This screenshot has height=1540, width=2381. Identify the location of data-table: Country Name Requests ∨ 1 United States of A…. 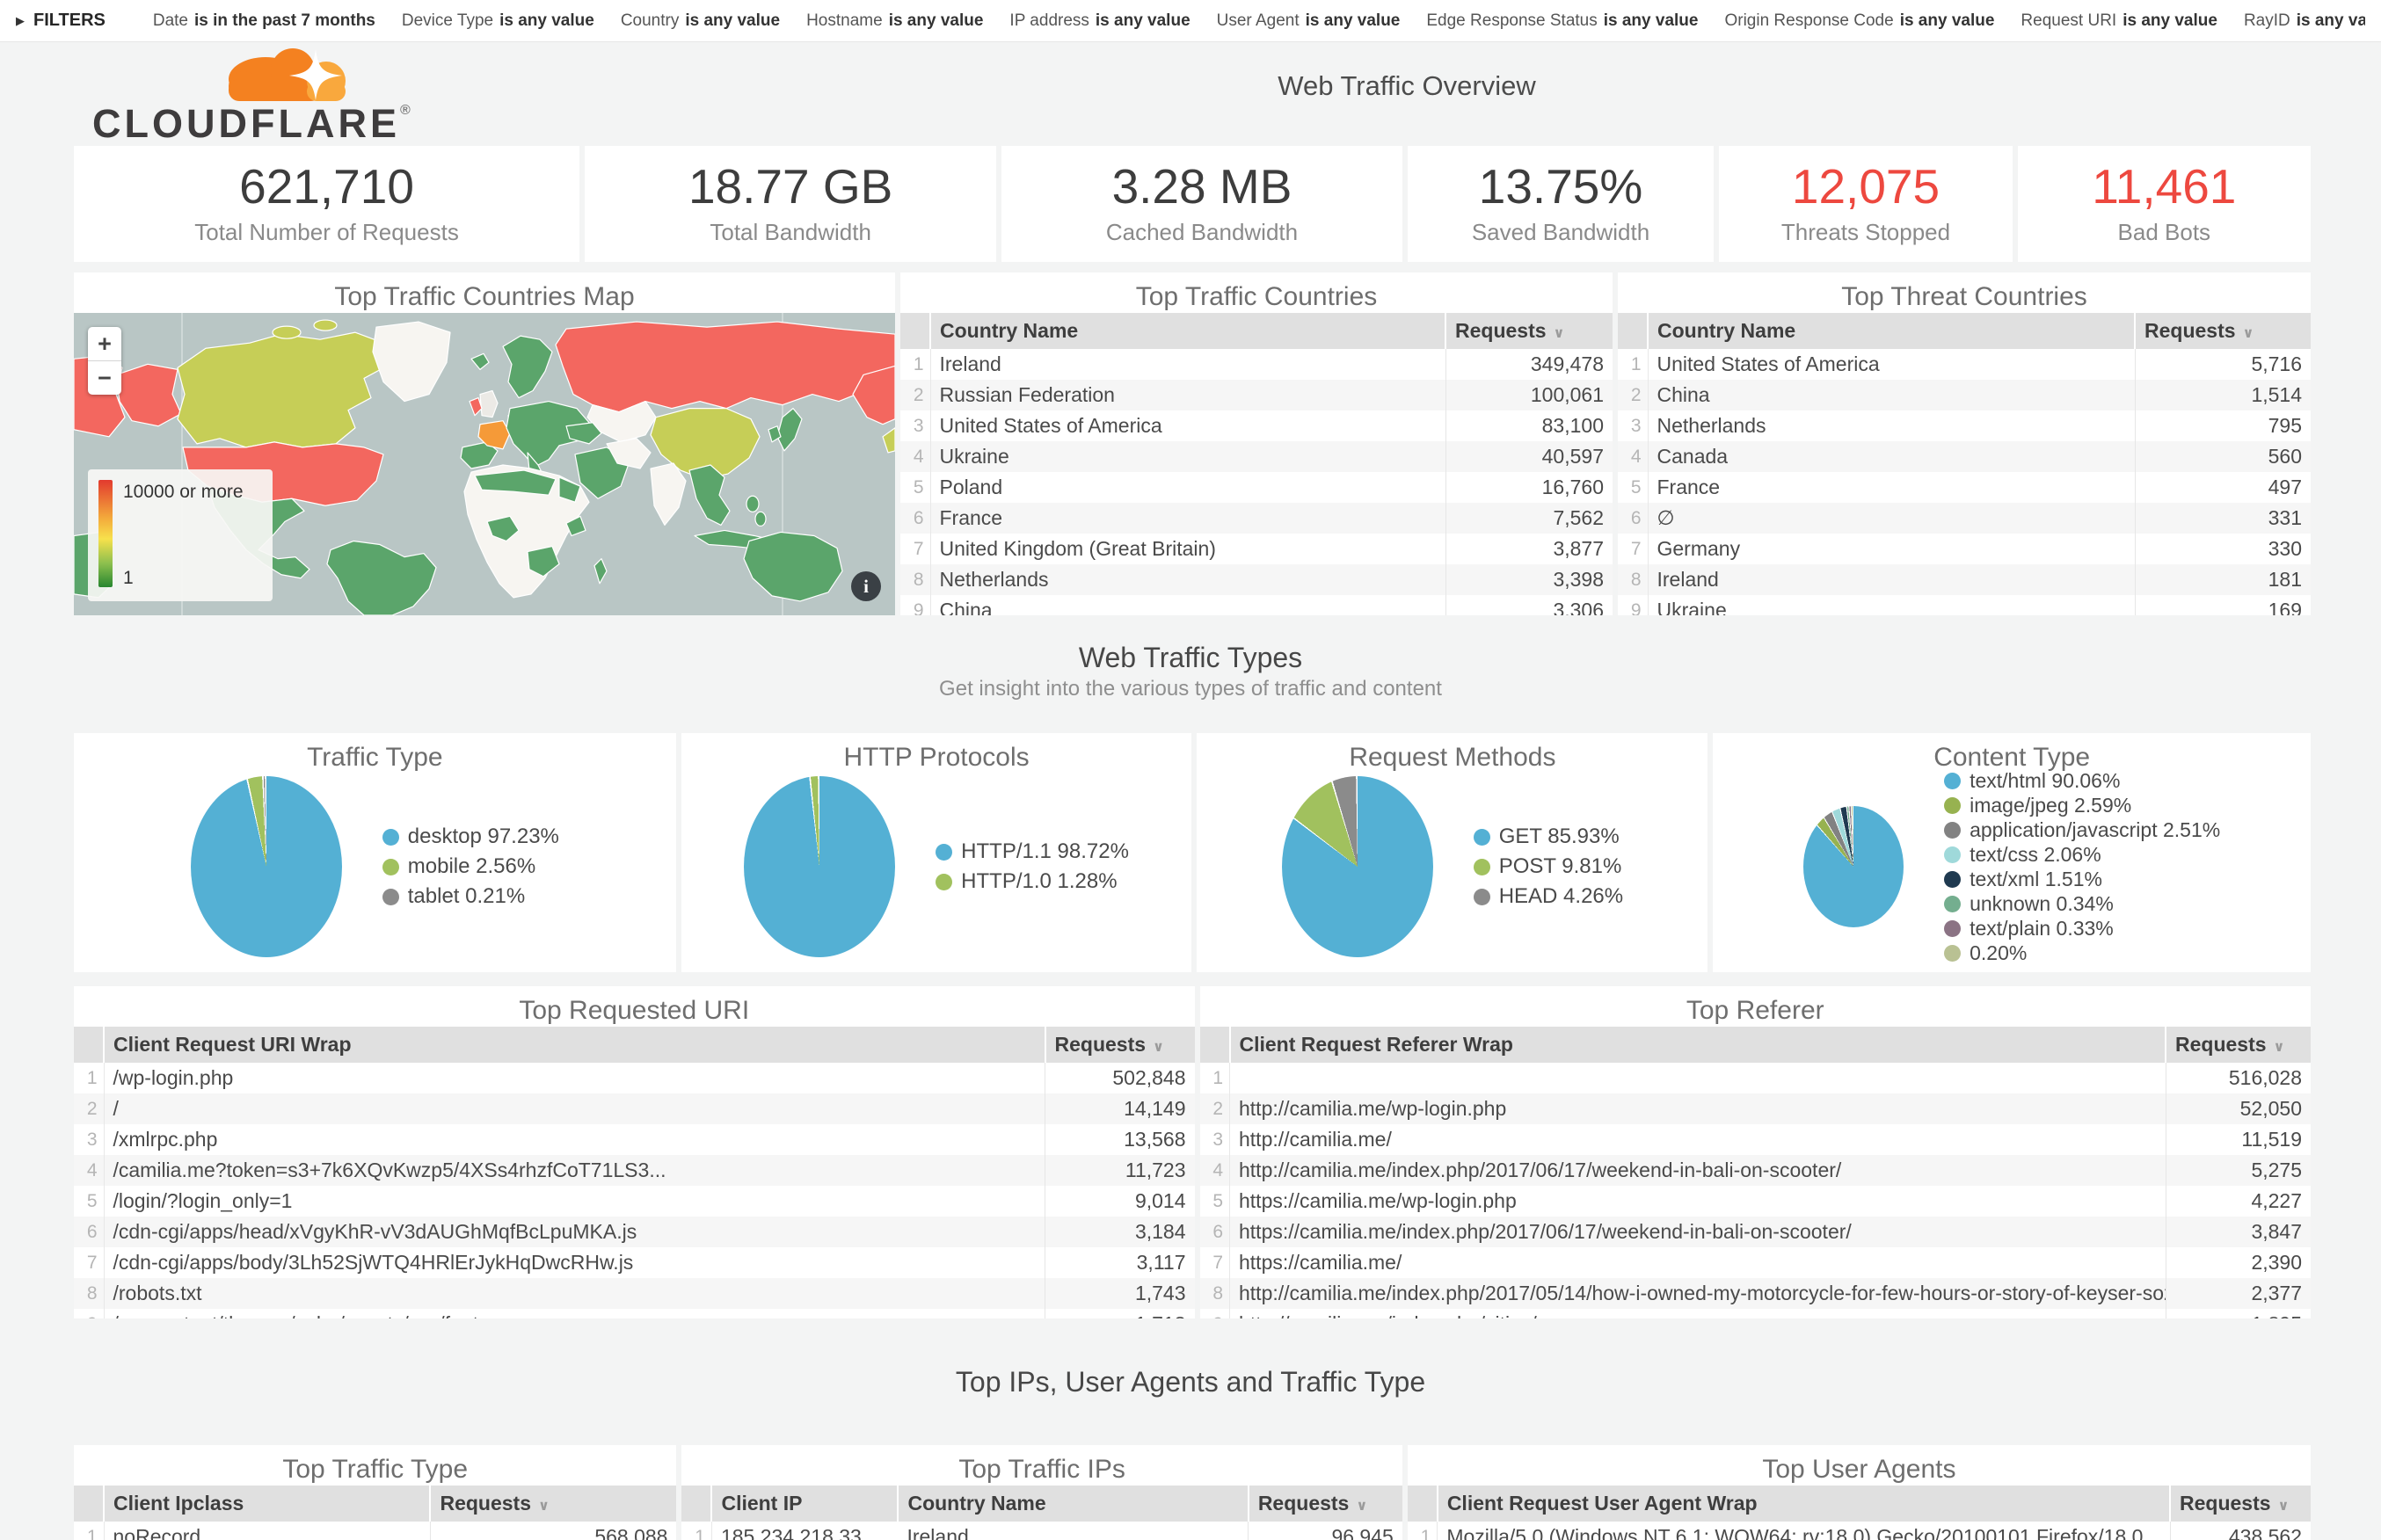
(1964, 464).